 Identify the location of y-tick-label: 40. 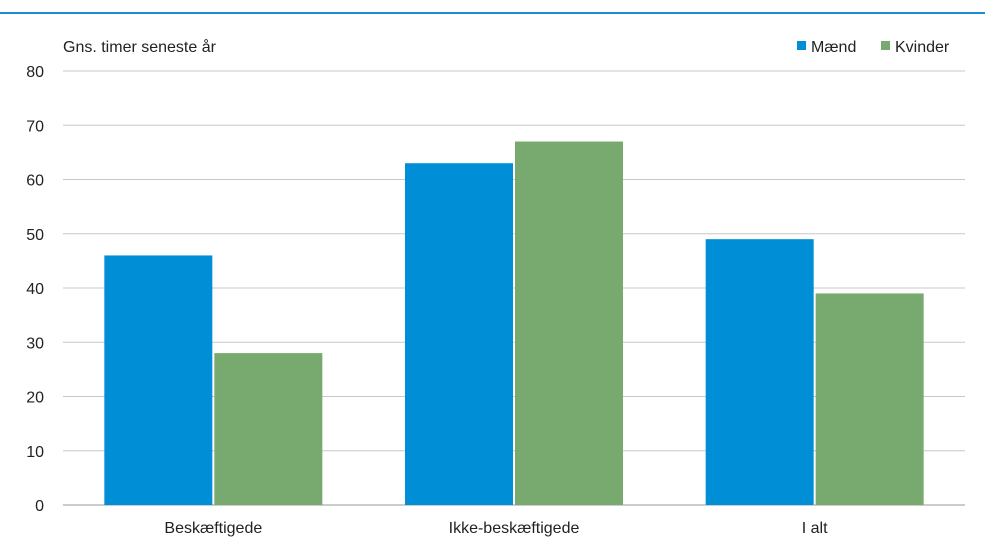
(35, 289).